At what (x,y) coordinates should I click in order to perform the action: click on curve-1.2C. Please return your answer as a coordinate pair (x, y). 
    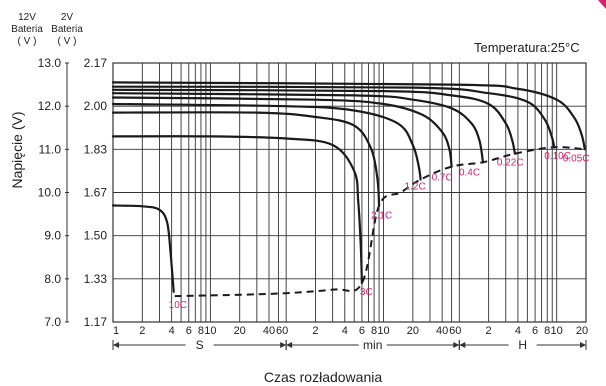
    Looking at the image, I should click on (266, 141).